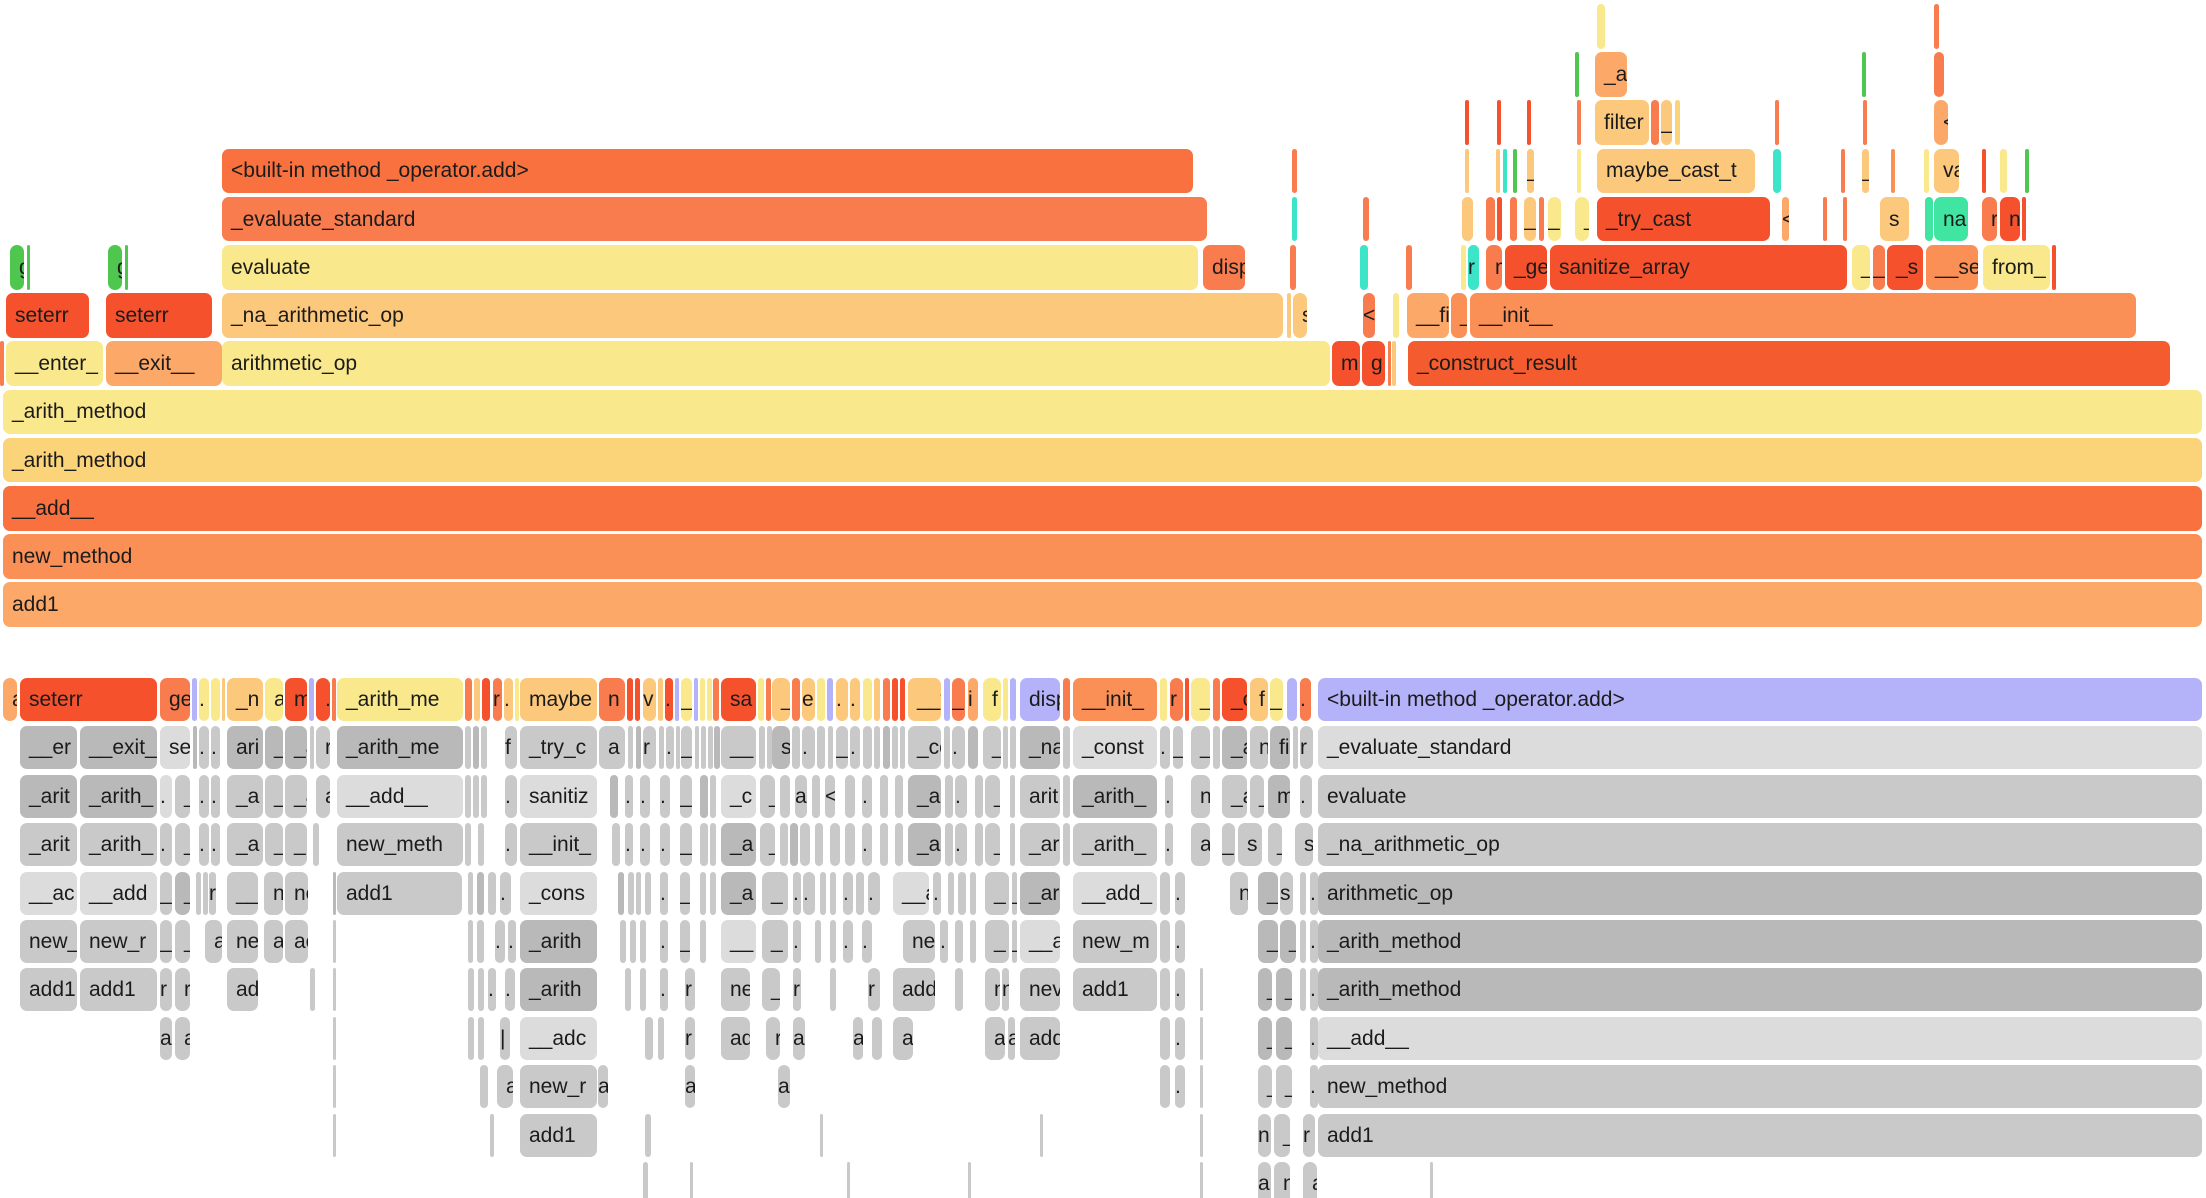 Image resolution: width=2206 pixels, height=1198 pixels. I want to click on flame-frame: __fi, so click(1428, 315).